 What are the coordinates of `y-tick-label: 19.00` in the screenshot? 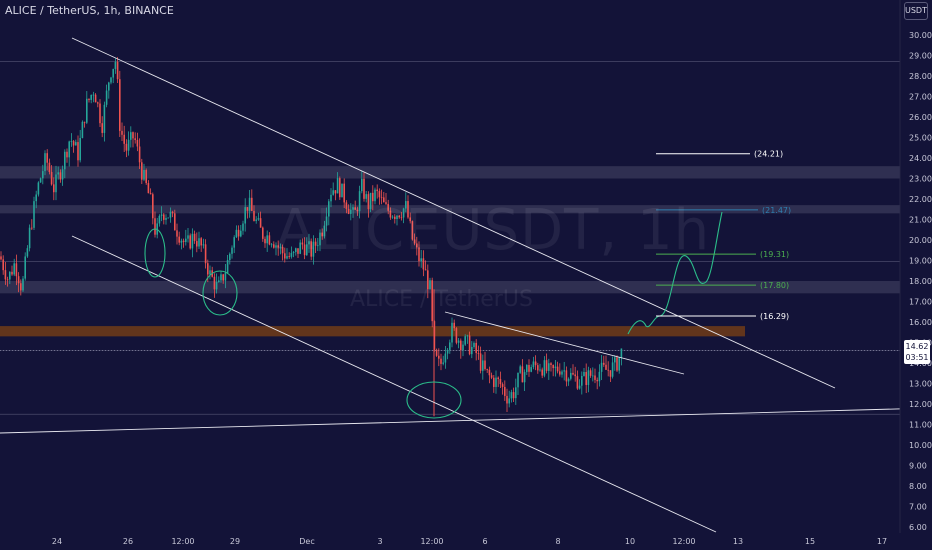 It's located at (920, 261).